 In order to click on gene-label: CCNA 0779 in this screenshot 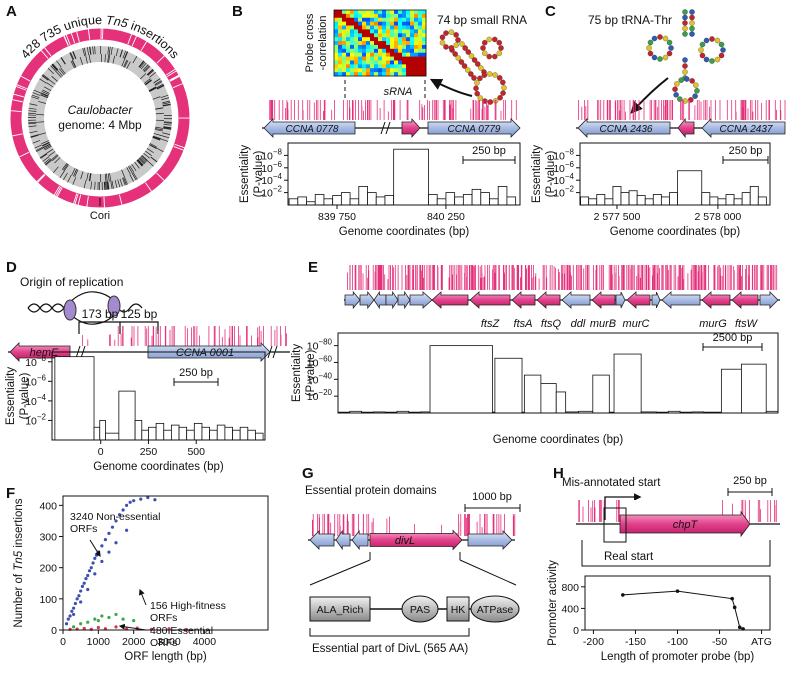, I will do `click(474, 129)`.